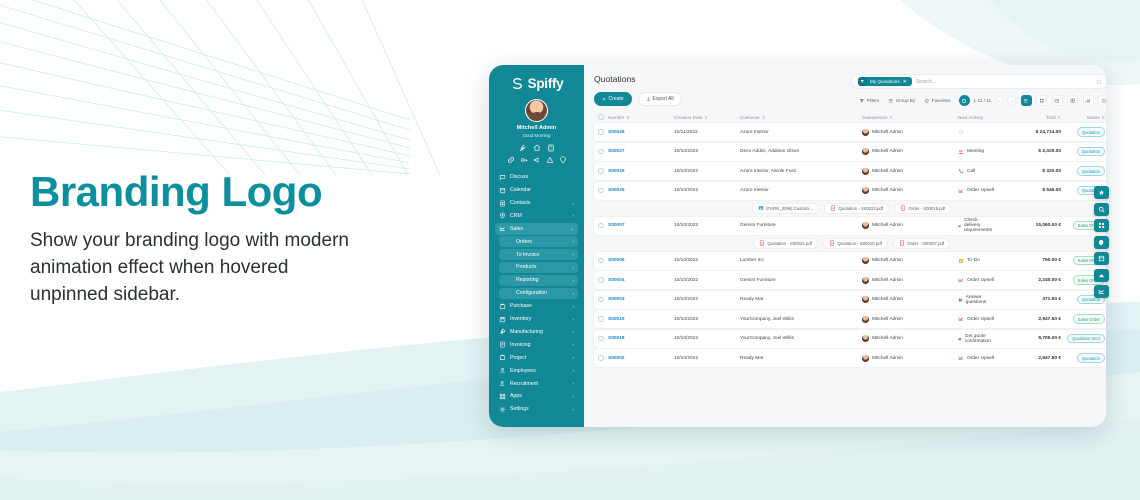 This screenshot has height=500, width=1140. I want to click on cell-next-activity: Answer questions, so click(976, 300).